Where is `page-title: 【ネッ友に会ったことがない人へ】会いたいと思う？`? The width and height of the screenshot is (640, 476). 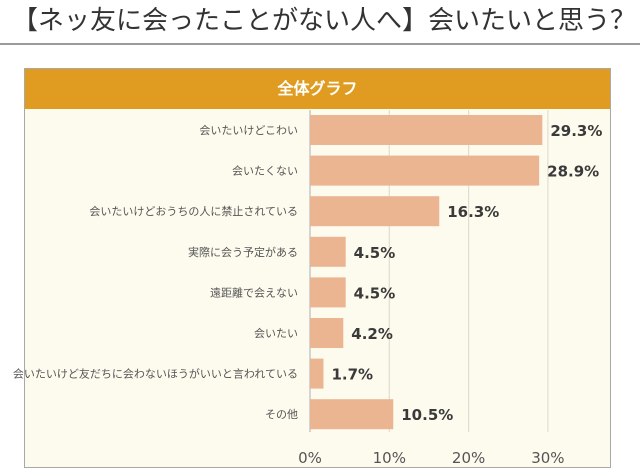 page-title: 【ネッ友に会ったことがない人へ】会いたいと思う？ is located at coordinates (324, 21).